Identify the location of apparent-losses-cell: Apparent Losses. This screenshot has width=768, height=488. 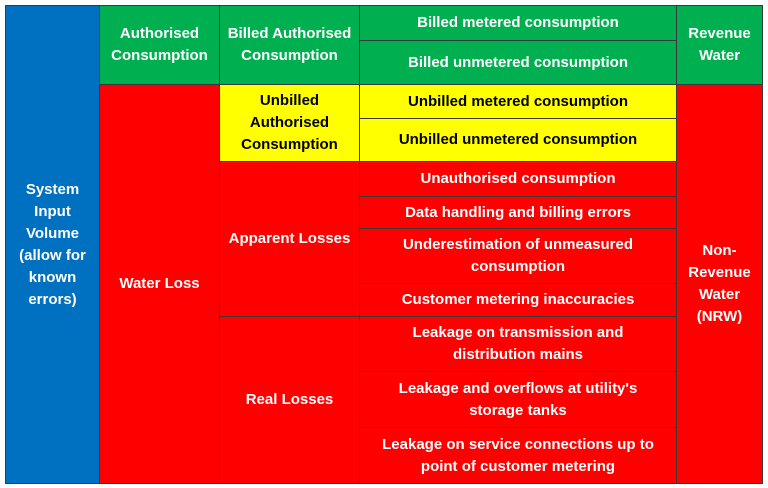
(289, 239).